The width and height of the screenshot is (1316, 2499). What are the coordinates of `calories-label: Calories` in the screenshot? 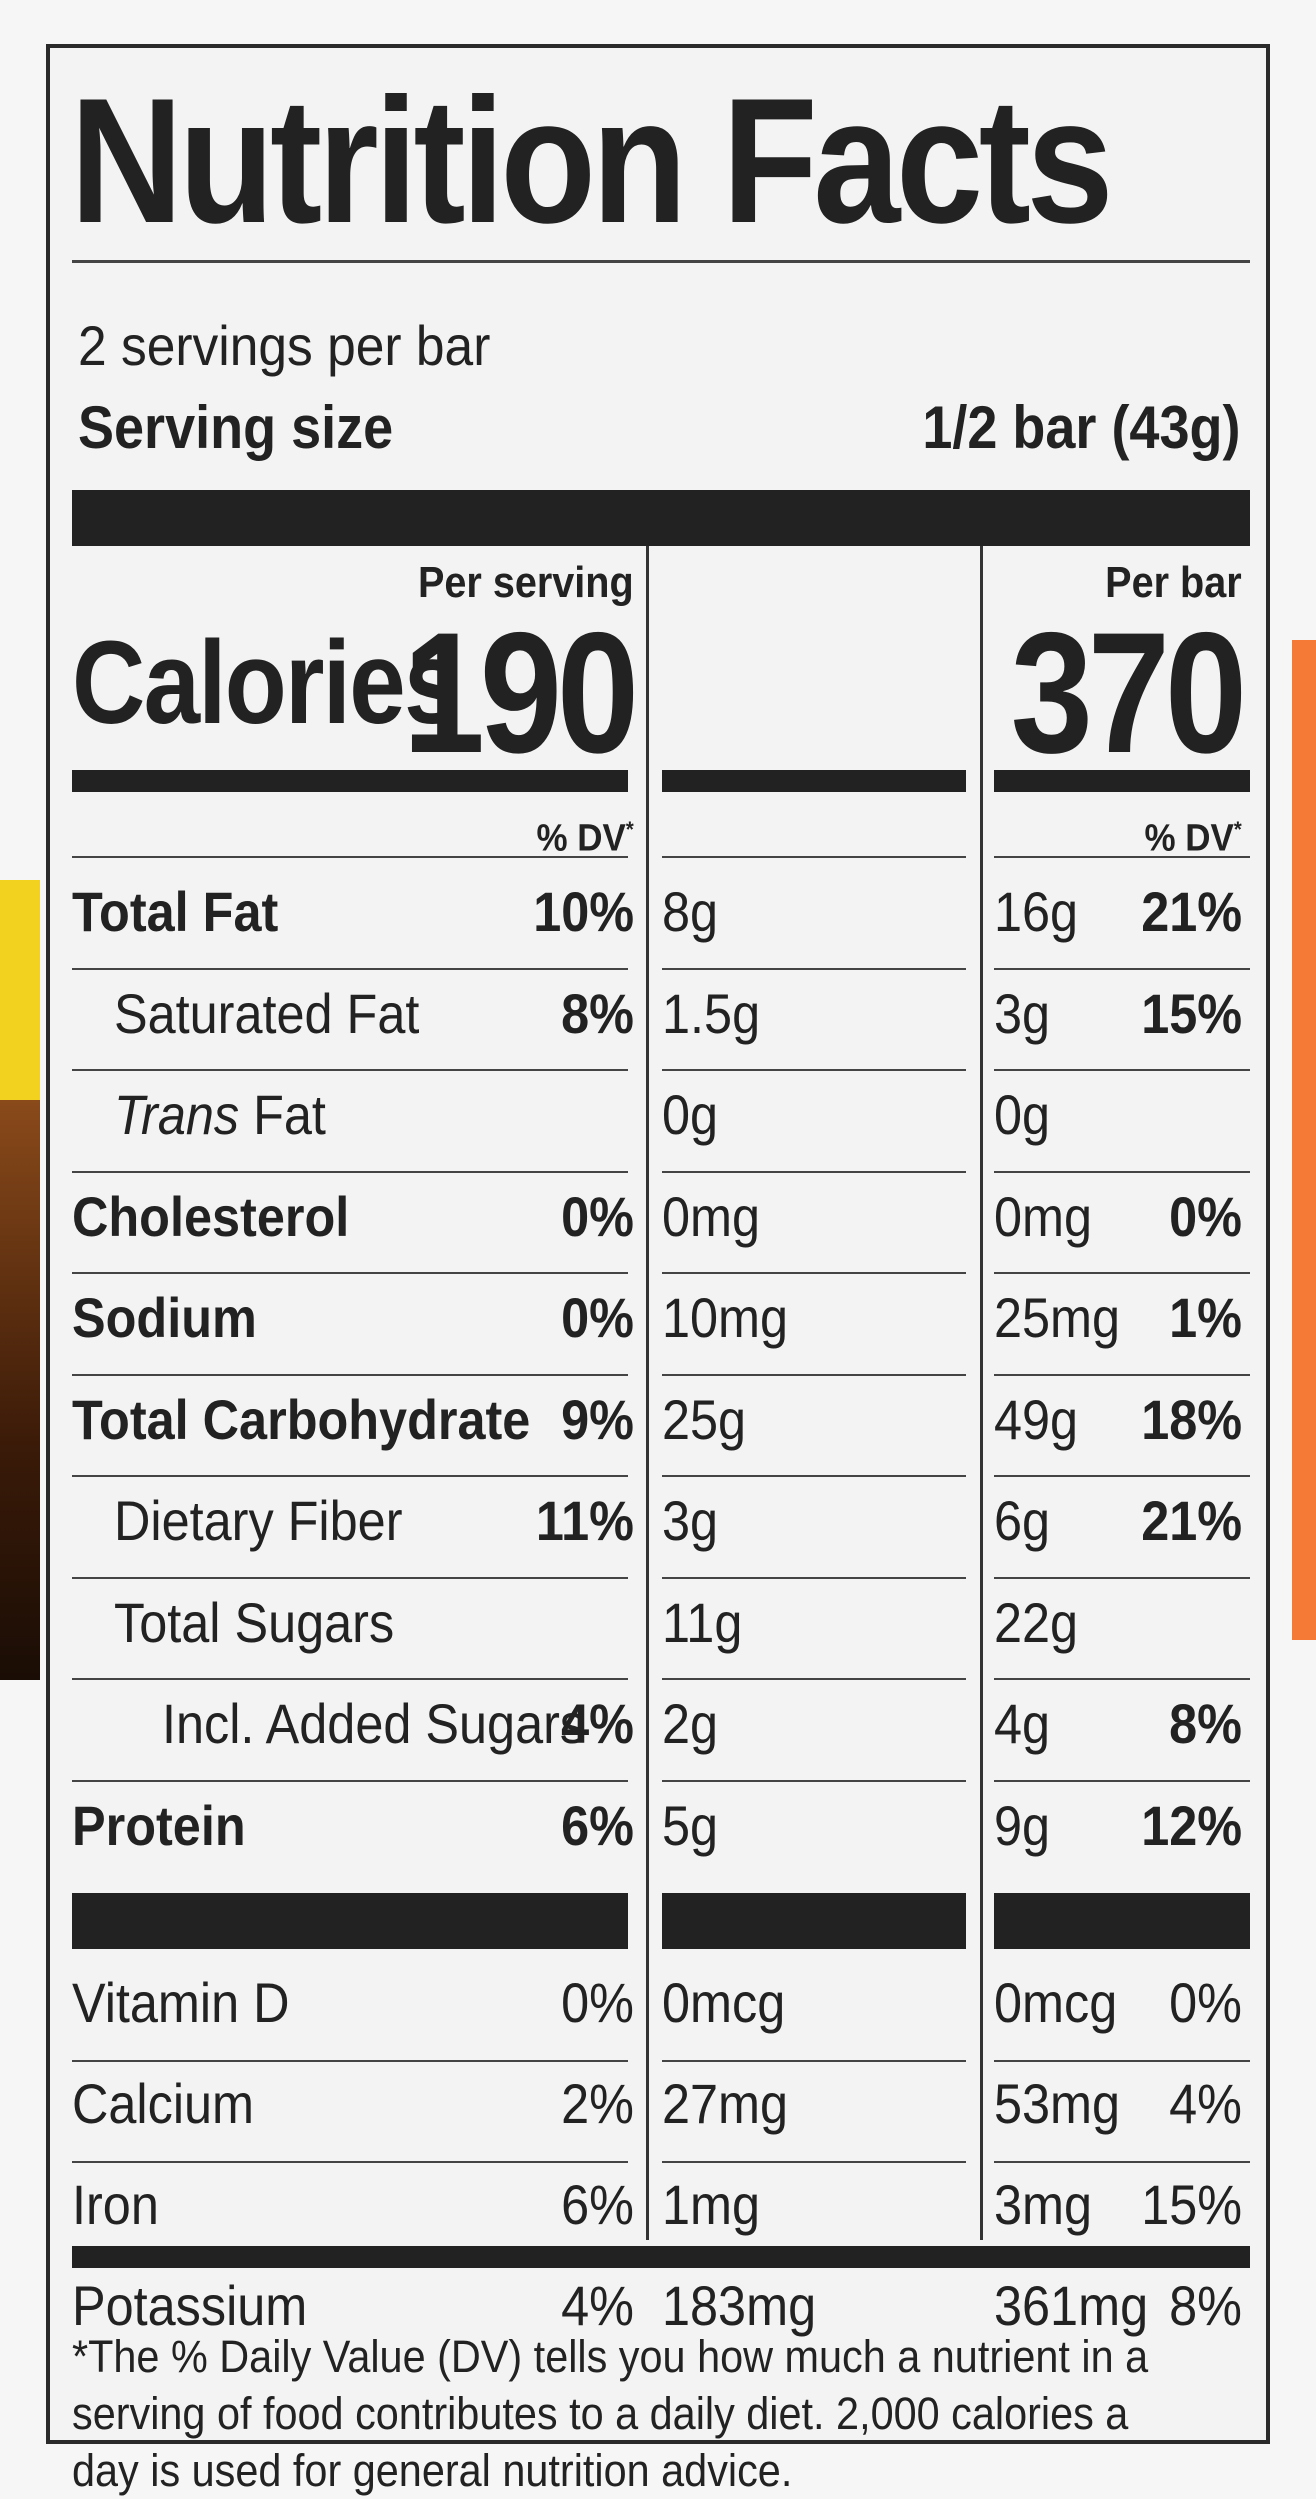 It's located at (266, 683).